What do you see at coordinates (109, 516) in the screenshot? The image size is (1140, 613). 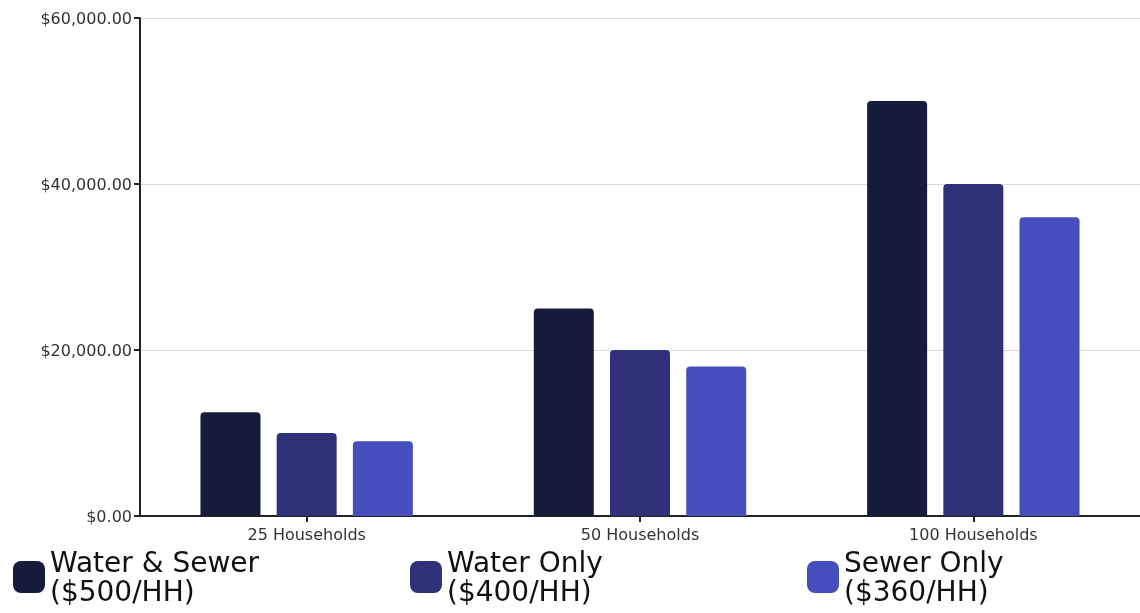 I see `y-tick-label: $0.00` at bounding box center [109, 516].